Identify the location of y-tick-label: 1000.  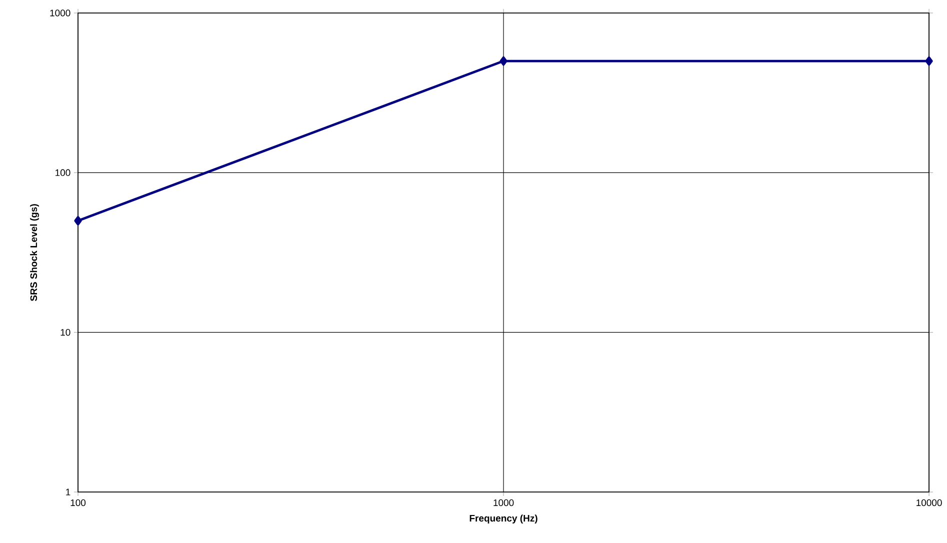
(60, 13).